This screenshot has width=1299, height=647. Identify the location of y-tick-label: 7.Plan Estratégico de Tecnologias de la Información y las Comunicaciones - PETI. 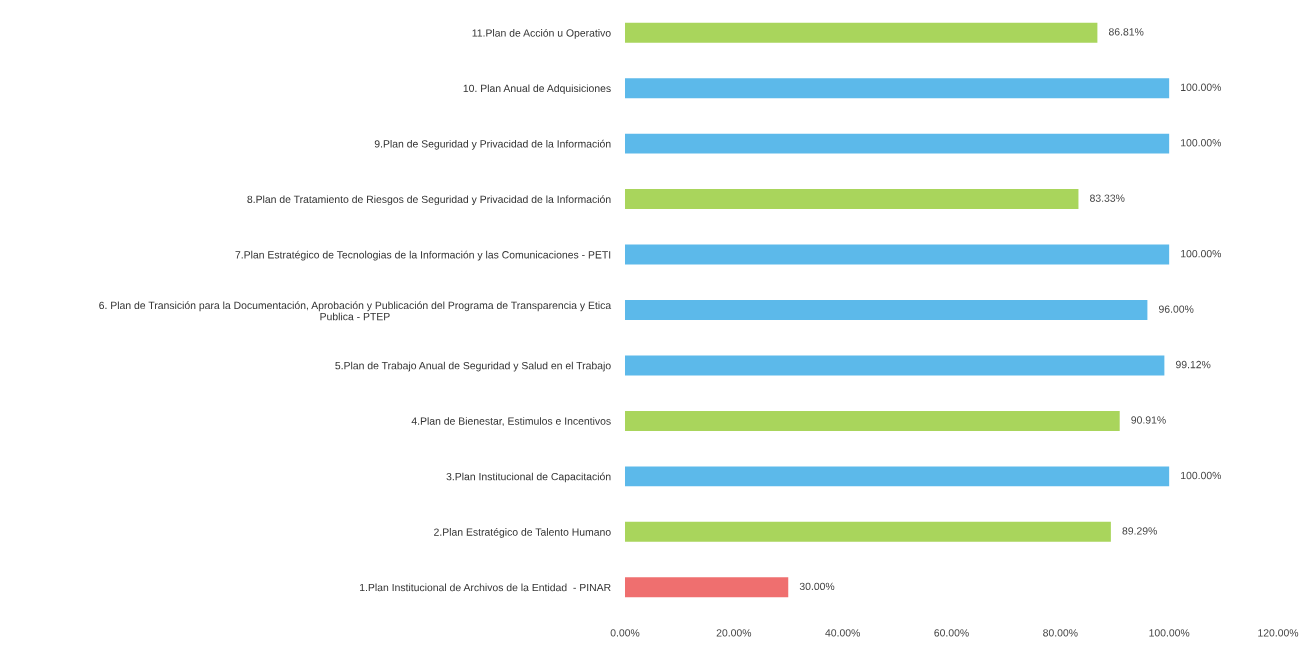
(423, 255).